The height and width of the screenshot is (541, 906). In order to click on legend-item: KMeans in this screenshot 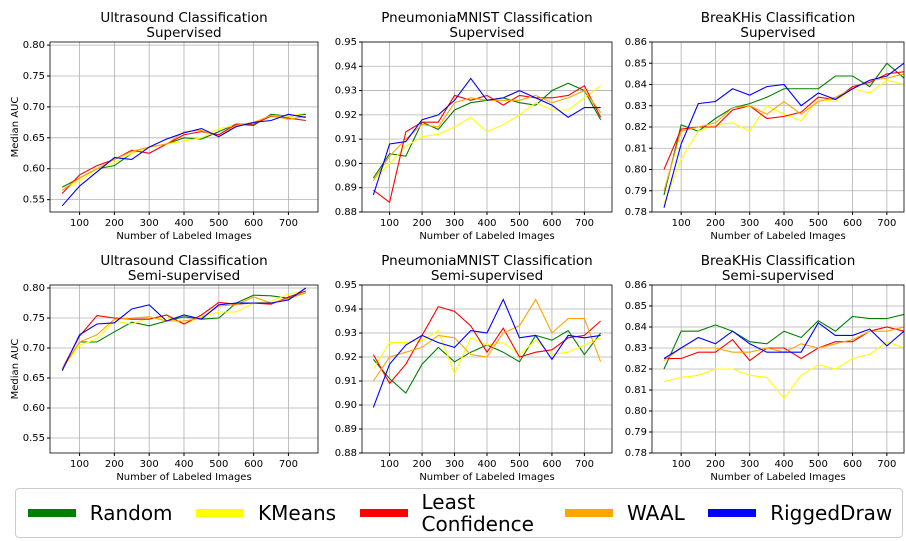, I will do `click(266, 513)`.